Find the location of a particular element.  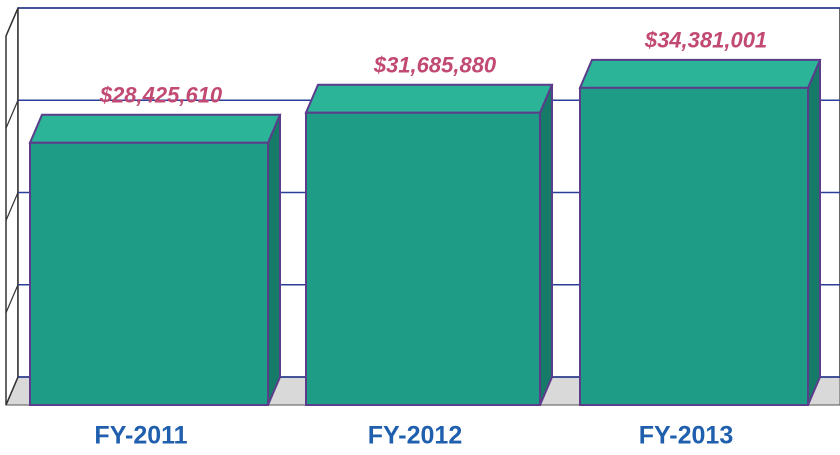

x-tick-label: FY-2011 is located at coordinates (140, 436).